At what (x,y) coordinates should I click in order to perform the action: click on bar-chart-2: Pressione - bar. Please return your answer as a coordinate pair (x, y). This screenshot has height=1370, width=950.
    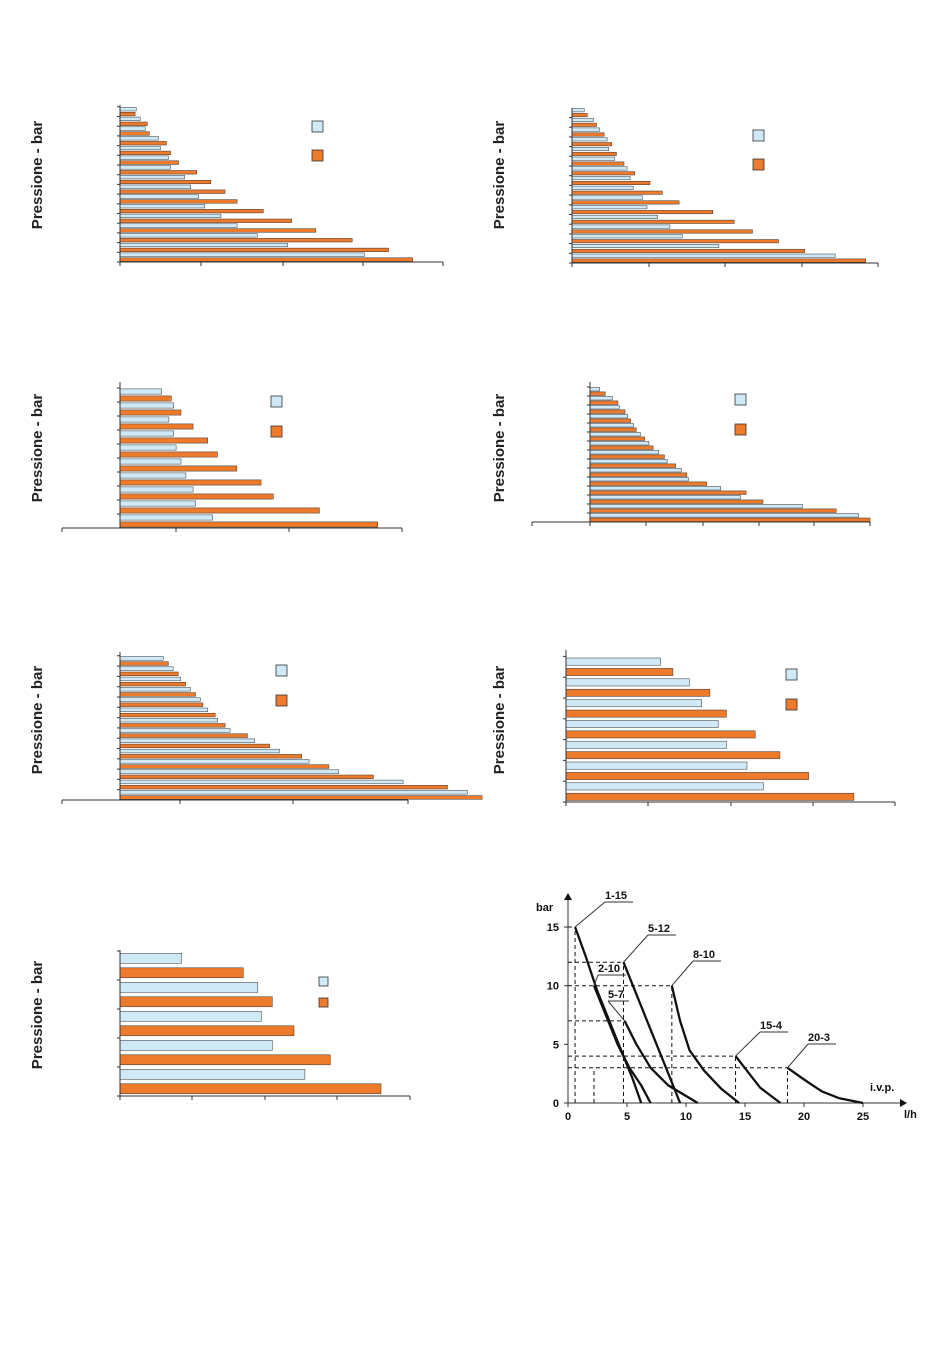
    Looking at the image, I should click on (685, 187).